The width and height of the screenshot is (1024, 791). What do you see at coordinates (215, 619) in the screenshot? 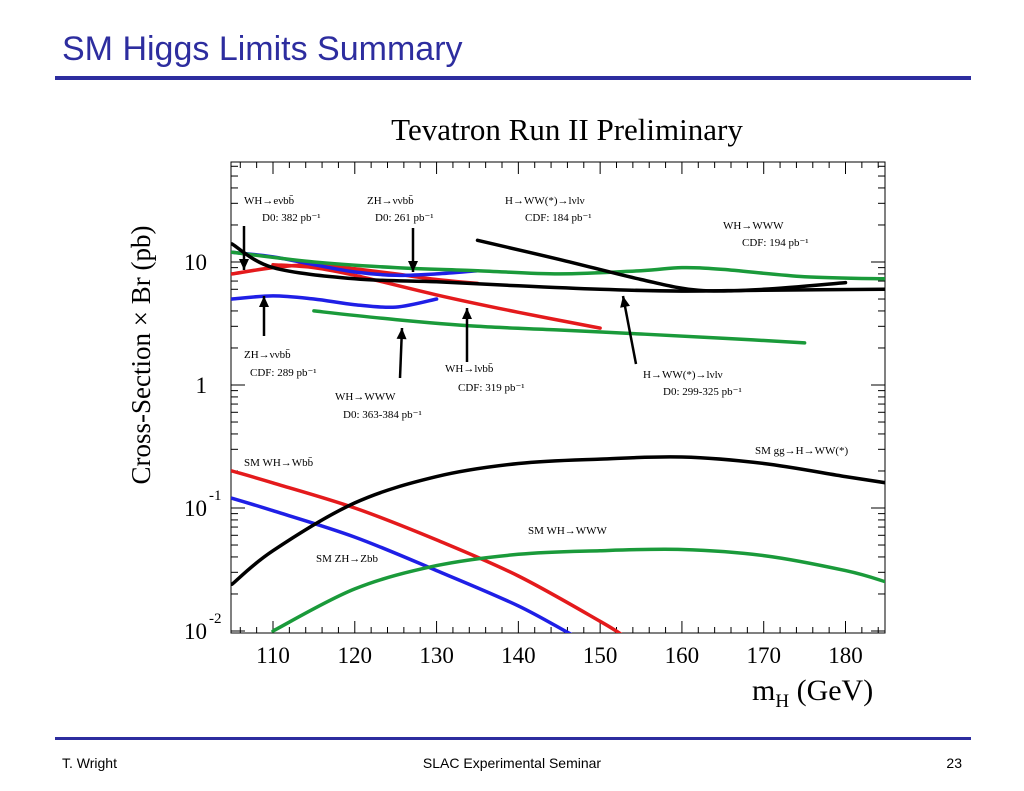
I see `y-tick-exponent: -2` at bounding box center [215, 619].